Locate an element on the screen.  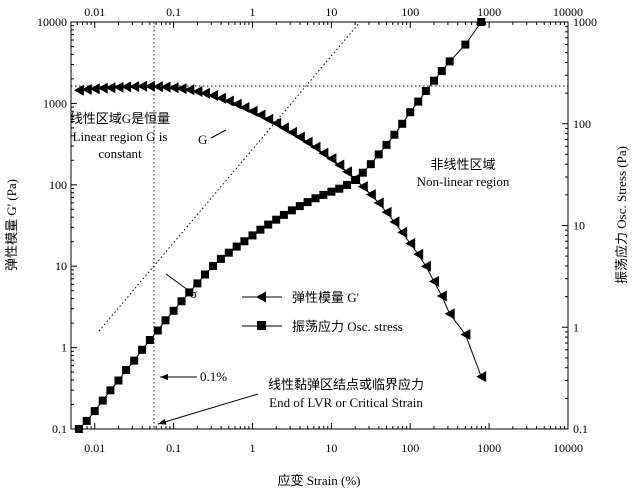
x-top-tick-label: 10000 is located at coordinates (568, 12).